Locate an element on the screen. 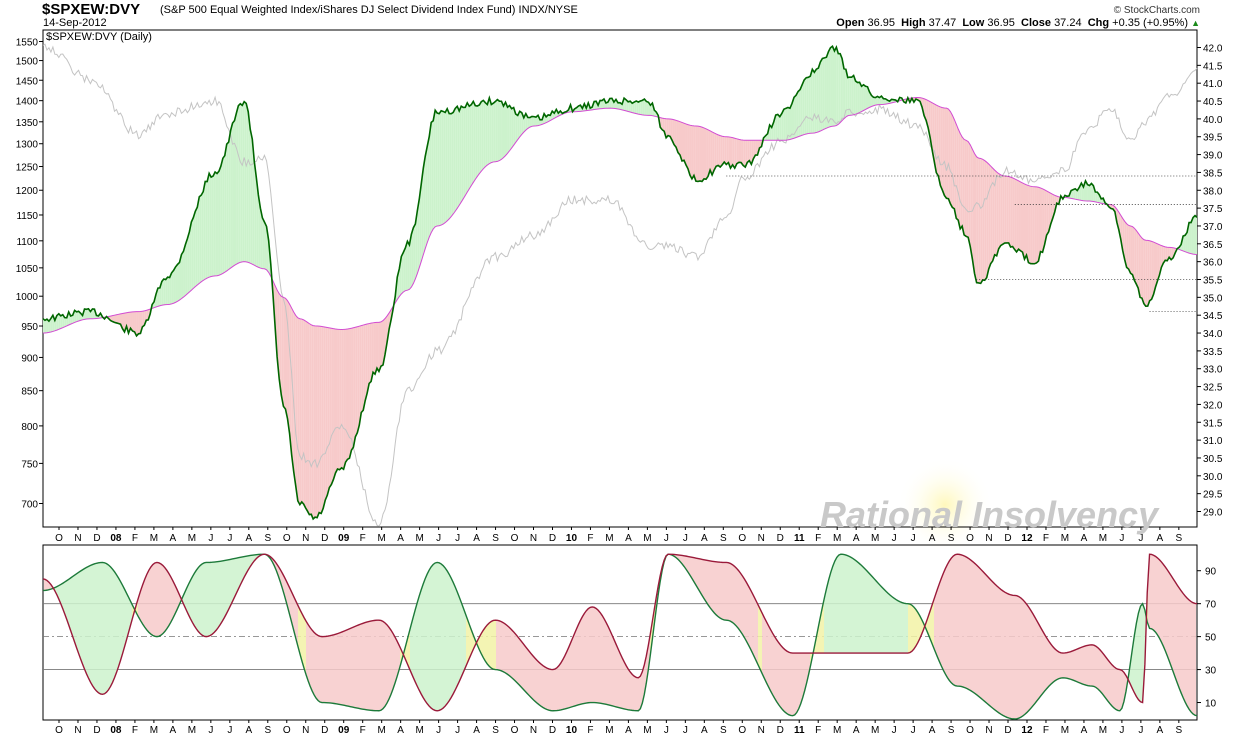  y-tick-label-left: 750 is located at coordinates (29, 464).